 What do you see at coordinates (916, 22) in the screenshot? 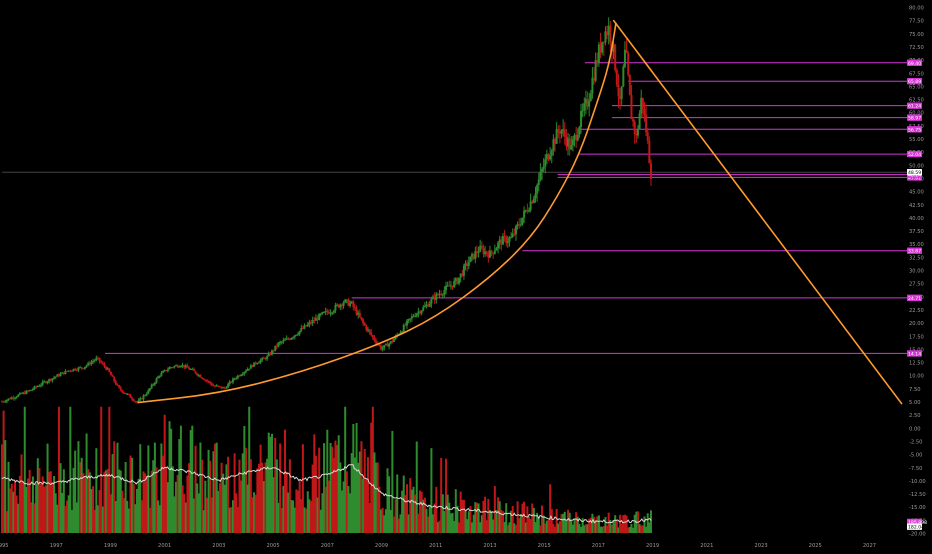
I see `y-tick-label: 77.50` at bounding box center [916, 22].